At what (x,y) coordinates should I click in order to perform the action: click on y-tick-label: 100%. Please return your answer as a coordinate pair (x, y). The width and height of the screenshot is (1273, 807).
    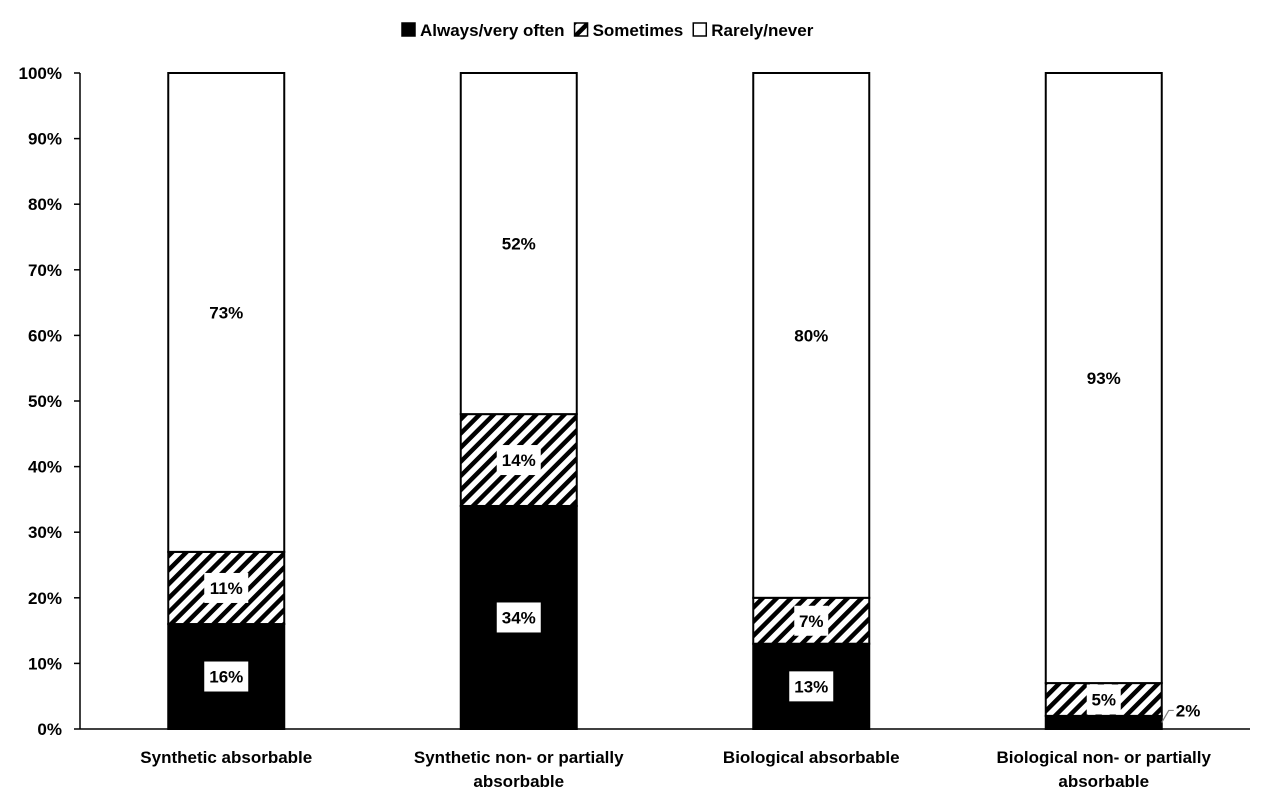
    Looking at the image, I should click on (40, 73).